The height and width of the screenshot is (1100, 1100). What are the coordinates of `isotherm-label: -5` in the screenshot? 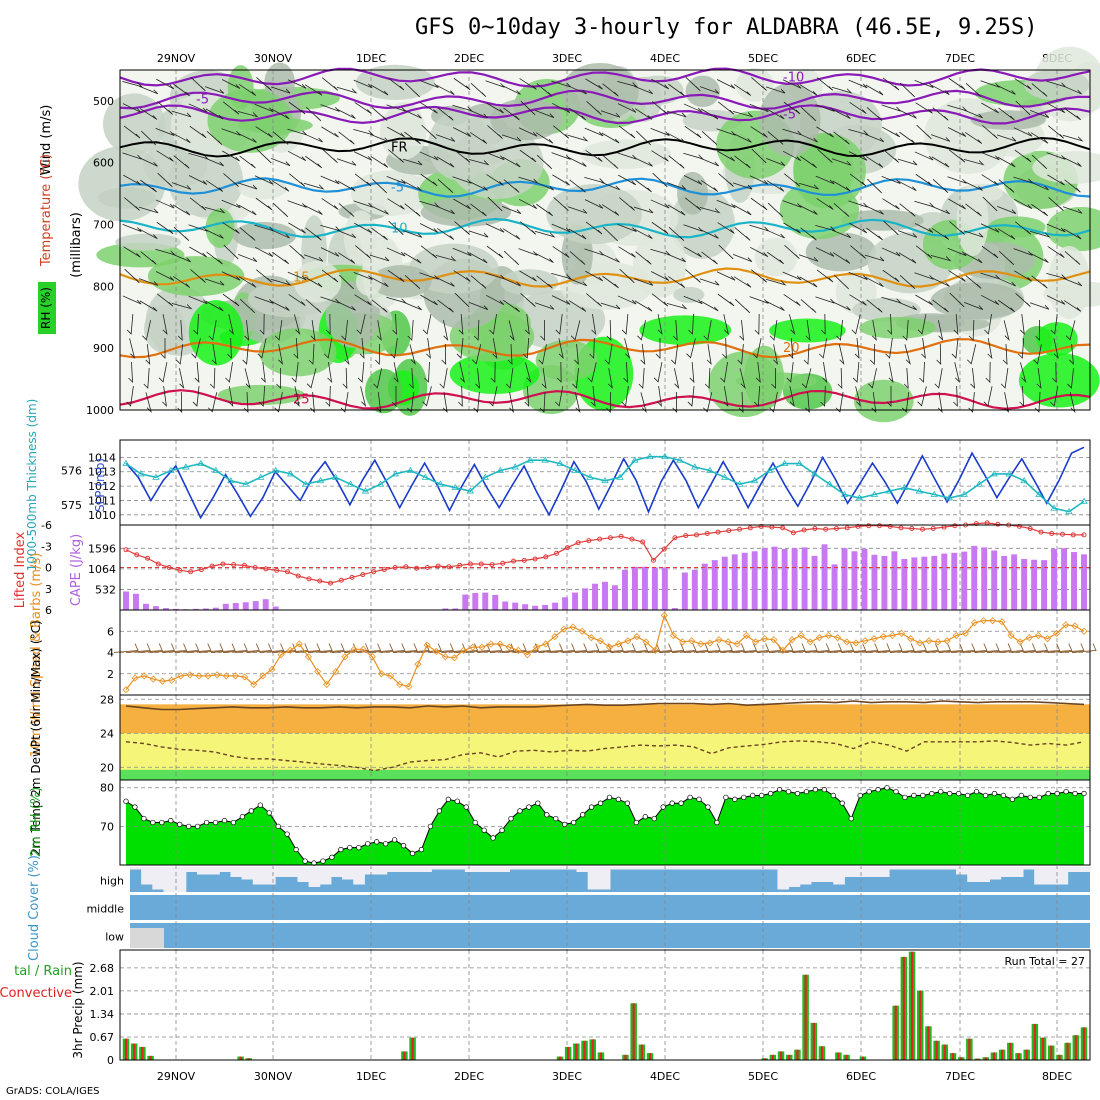 It's located at (397, 187).